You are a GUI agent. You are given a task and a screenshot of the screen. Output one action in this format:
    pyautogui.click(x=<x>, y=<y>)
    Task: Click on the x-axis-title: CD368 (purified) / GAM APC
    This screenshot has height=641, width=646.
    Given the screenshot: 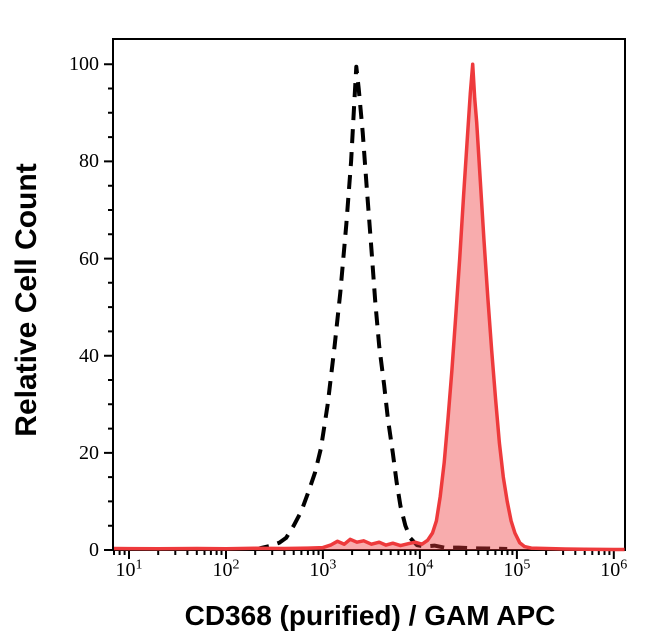 What is the action you would take?
    pyautogui.click(x=370, y=615)
    